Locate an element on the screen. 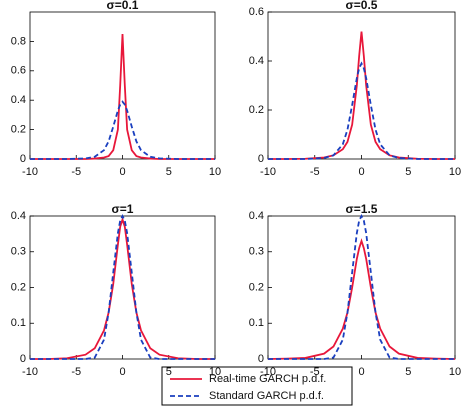 The image size is (474, 413). panel-title: σ=1 is located at coordinates (123, 209).